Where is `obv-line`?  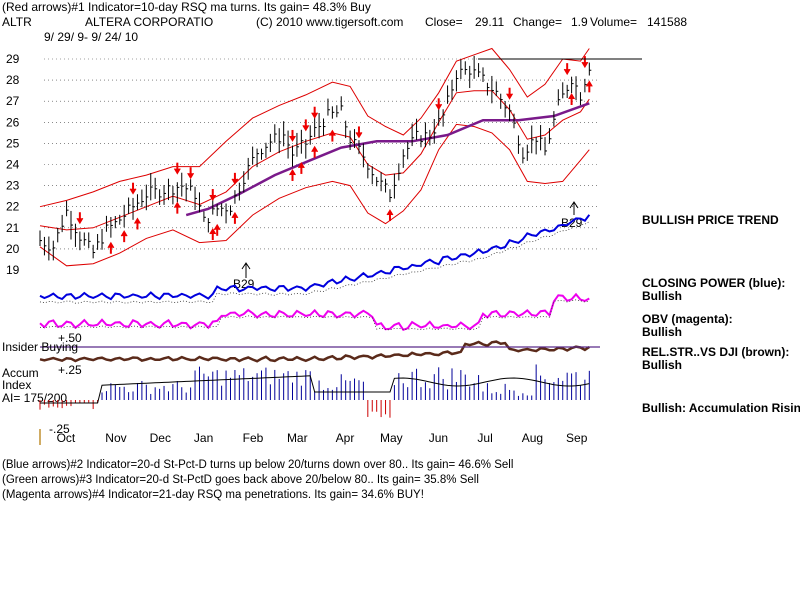 obv-line is located at coordinates (314, 312).